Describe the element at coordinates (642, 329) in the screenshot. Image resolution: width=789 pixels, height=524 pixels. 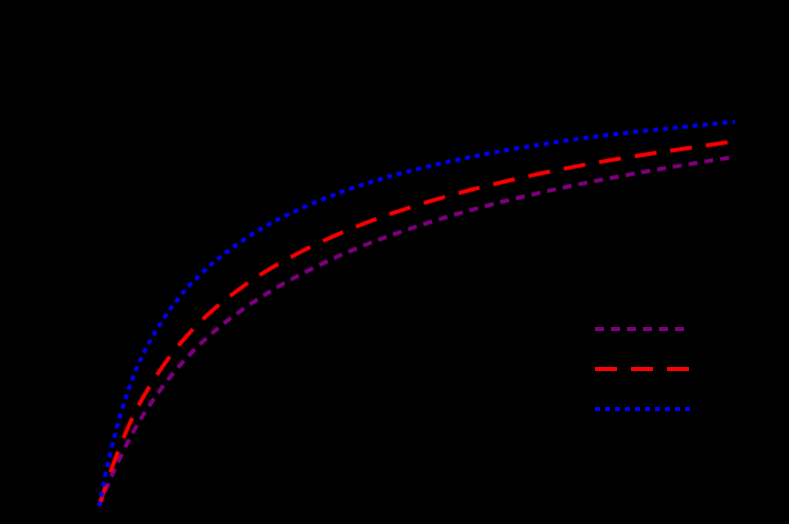
I see `legend-swatch-purple` at that location.